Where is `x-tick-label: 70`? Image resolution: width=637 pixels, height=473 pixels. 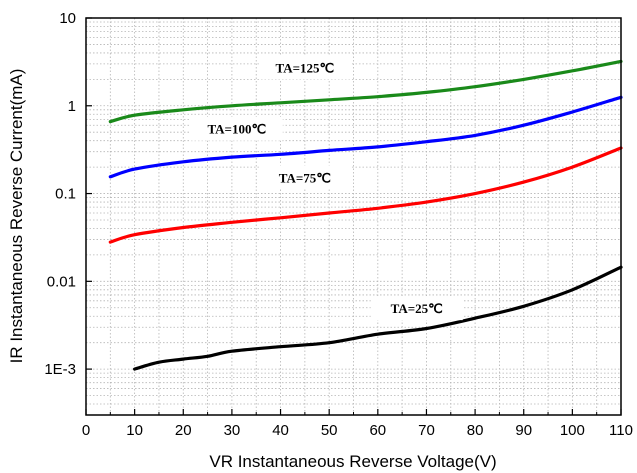
x-tick-label: 70 is located at coordinates (426, 430).